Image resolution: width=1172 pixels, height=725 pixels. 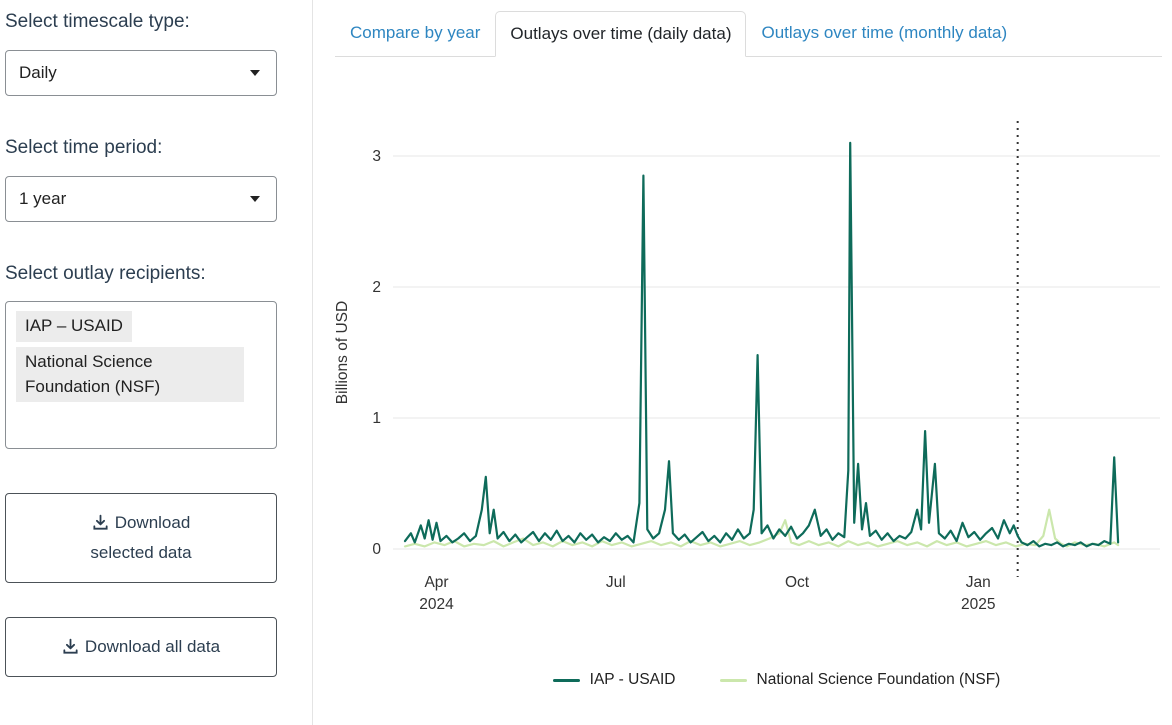 I want to click on legend-item-nsf: National Science Foundation (NSF), so click(x=860, y=680).